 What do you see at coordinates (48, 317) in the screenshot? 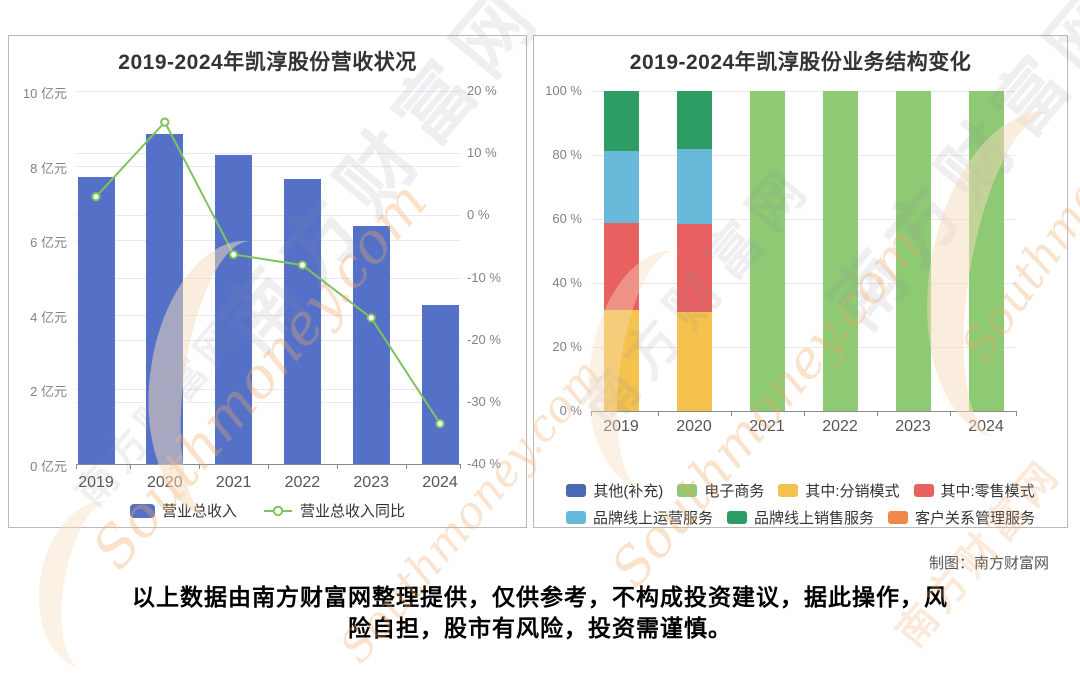
I see `y-axis-tick-label: 4 亿元` at bounding box center [48, 317].